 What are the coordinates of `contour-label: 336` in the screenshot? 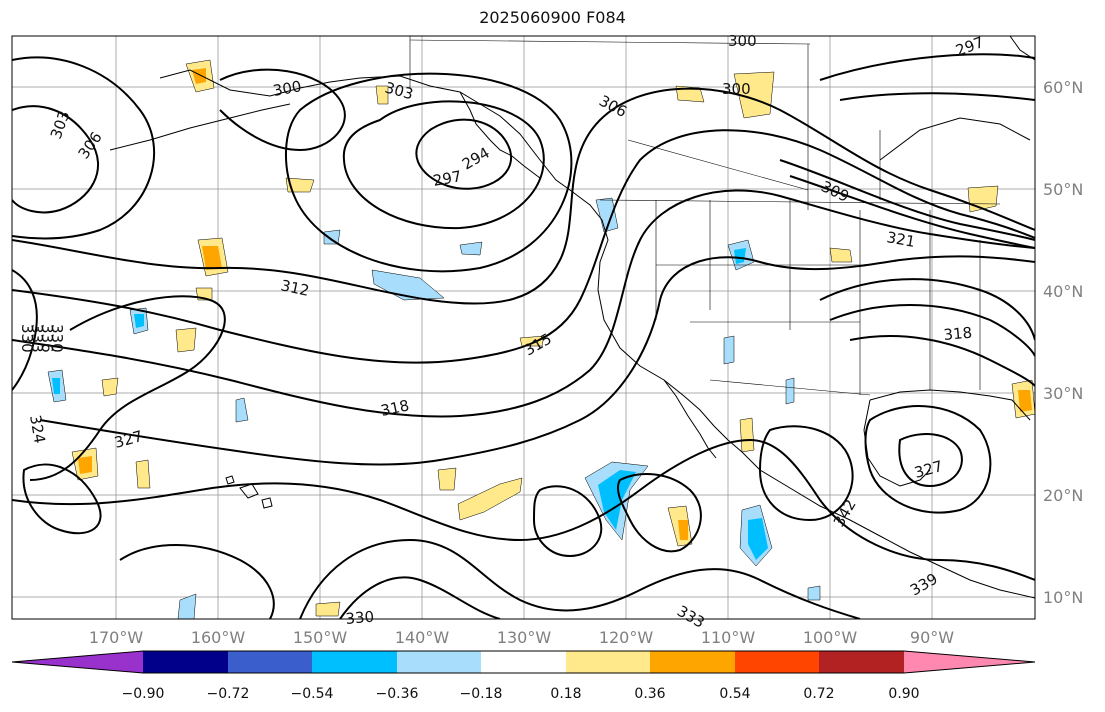 It's located at (47, 338).